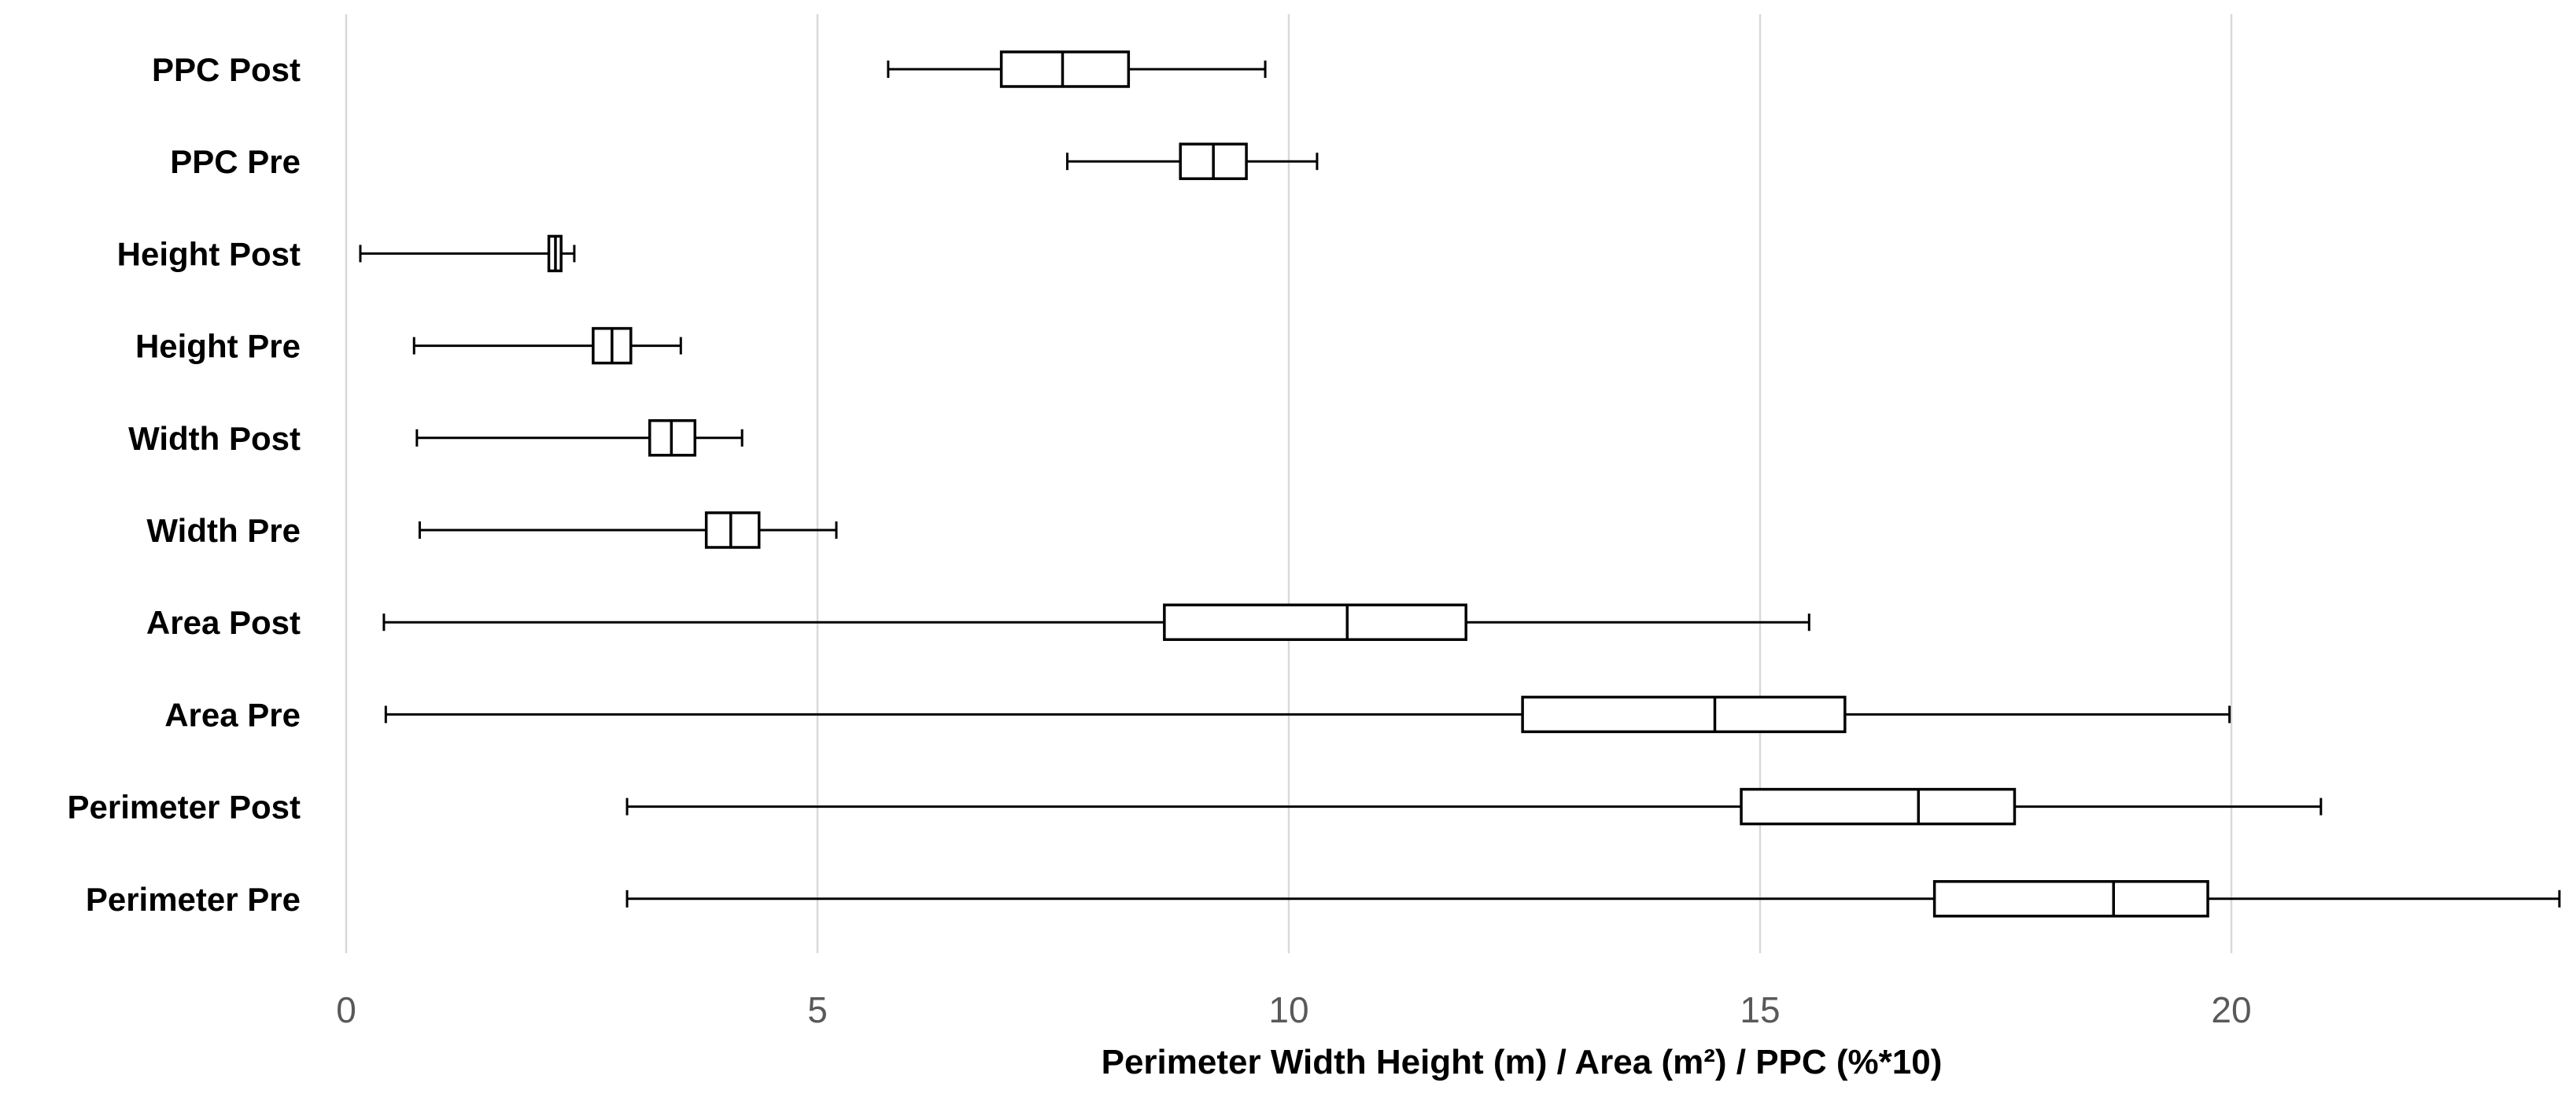 This screenshot has width=2576, height=1105. What do you see at coordinates (1288, 1009) in the screenshot?
I see `x-tick-label-10: 10` at bounding box center [1288, 1009].